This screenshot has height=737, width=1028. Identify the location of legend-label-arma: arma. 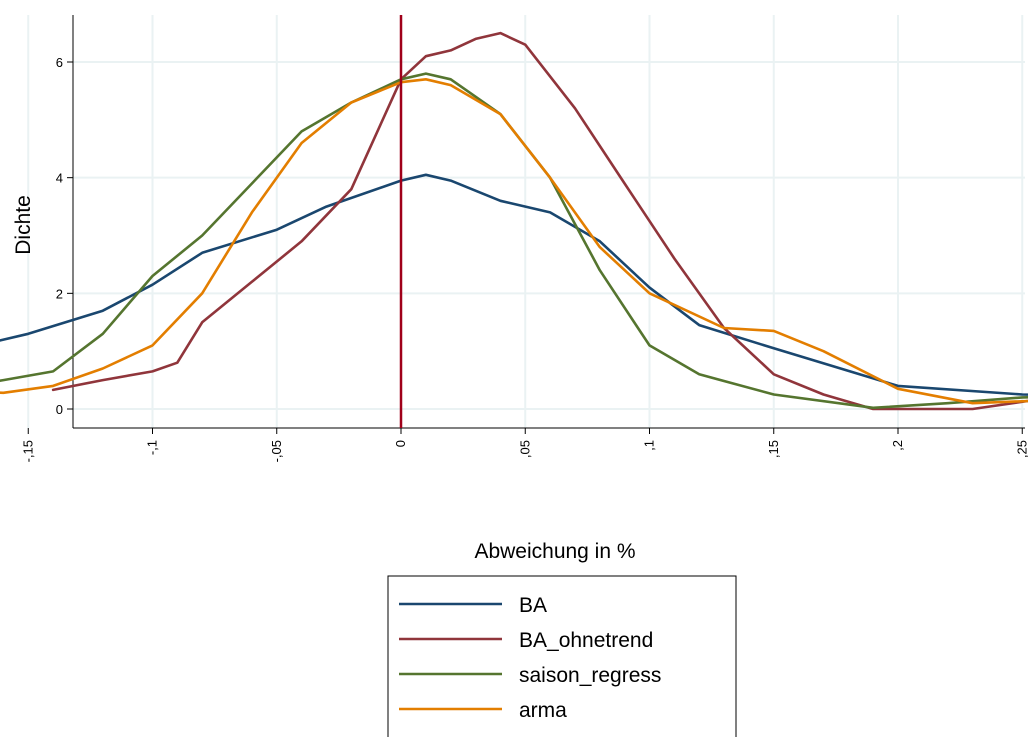
(543, 710).